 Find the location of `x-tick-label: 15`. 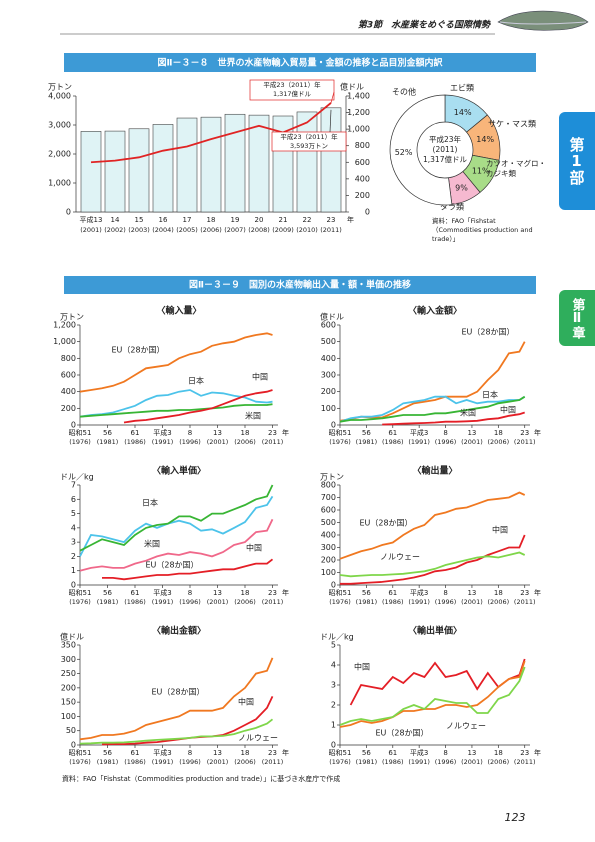

x-tick-label: 15 is located at coordinates (139, 220).